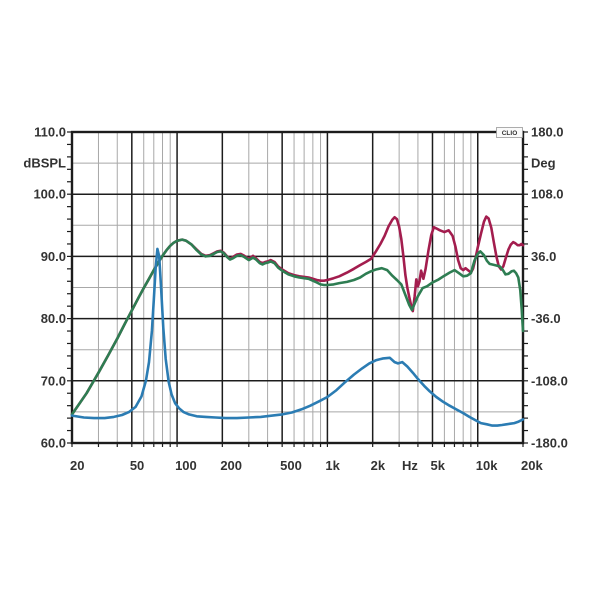 The image size is (600, 600). I want to click on x-axis-tick-label: 200, so click(231, 465).